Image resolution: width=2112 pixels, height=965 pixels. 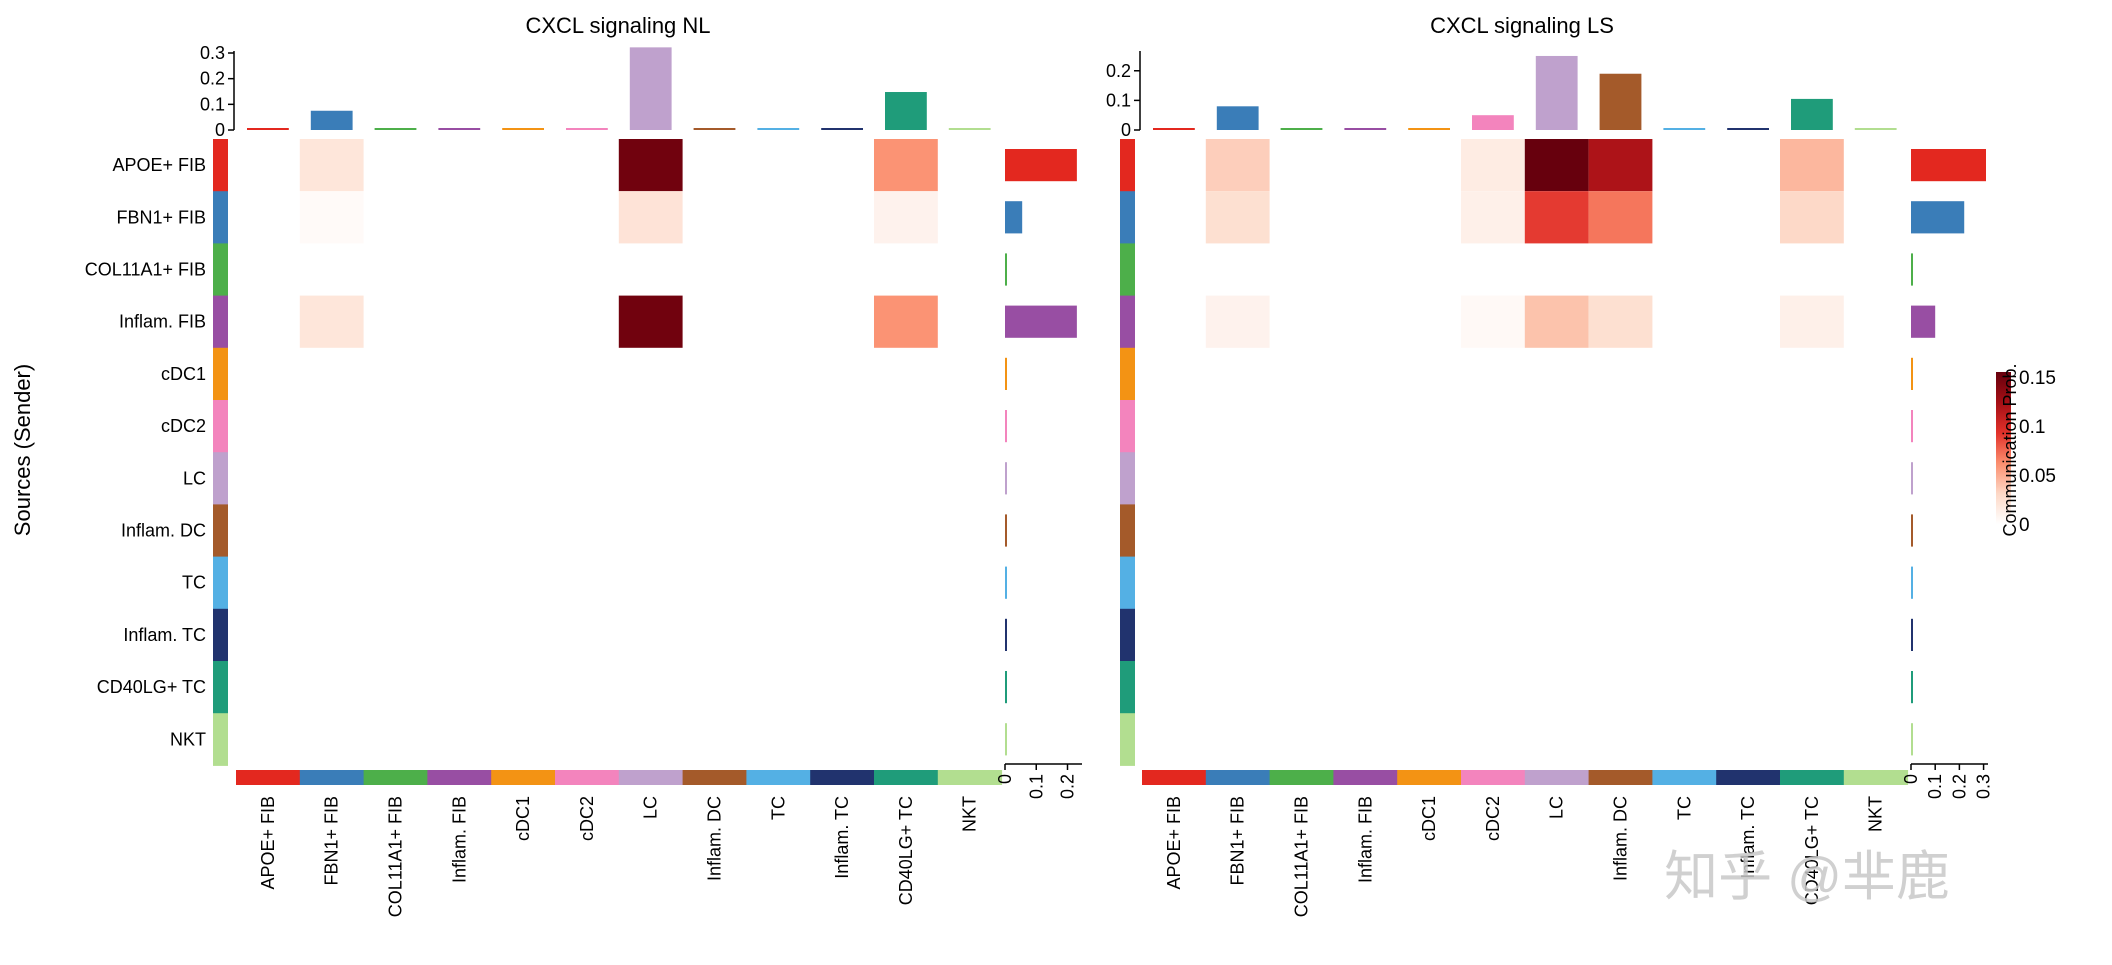 What do you see at coordinates (188, 739) in the screenshot?
I see `row-label: NKT` at bounding box center [188, 739].